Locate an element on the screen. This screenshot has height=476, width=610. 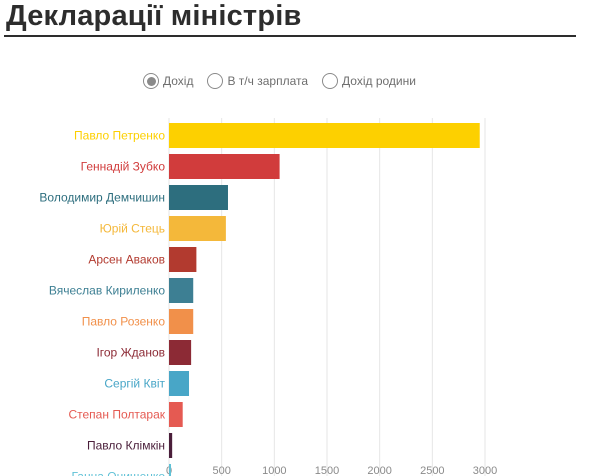
bar-category-label: Геннадій Зубко is located at coordinates (123, 167).